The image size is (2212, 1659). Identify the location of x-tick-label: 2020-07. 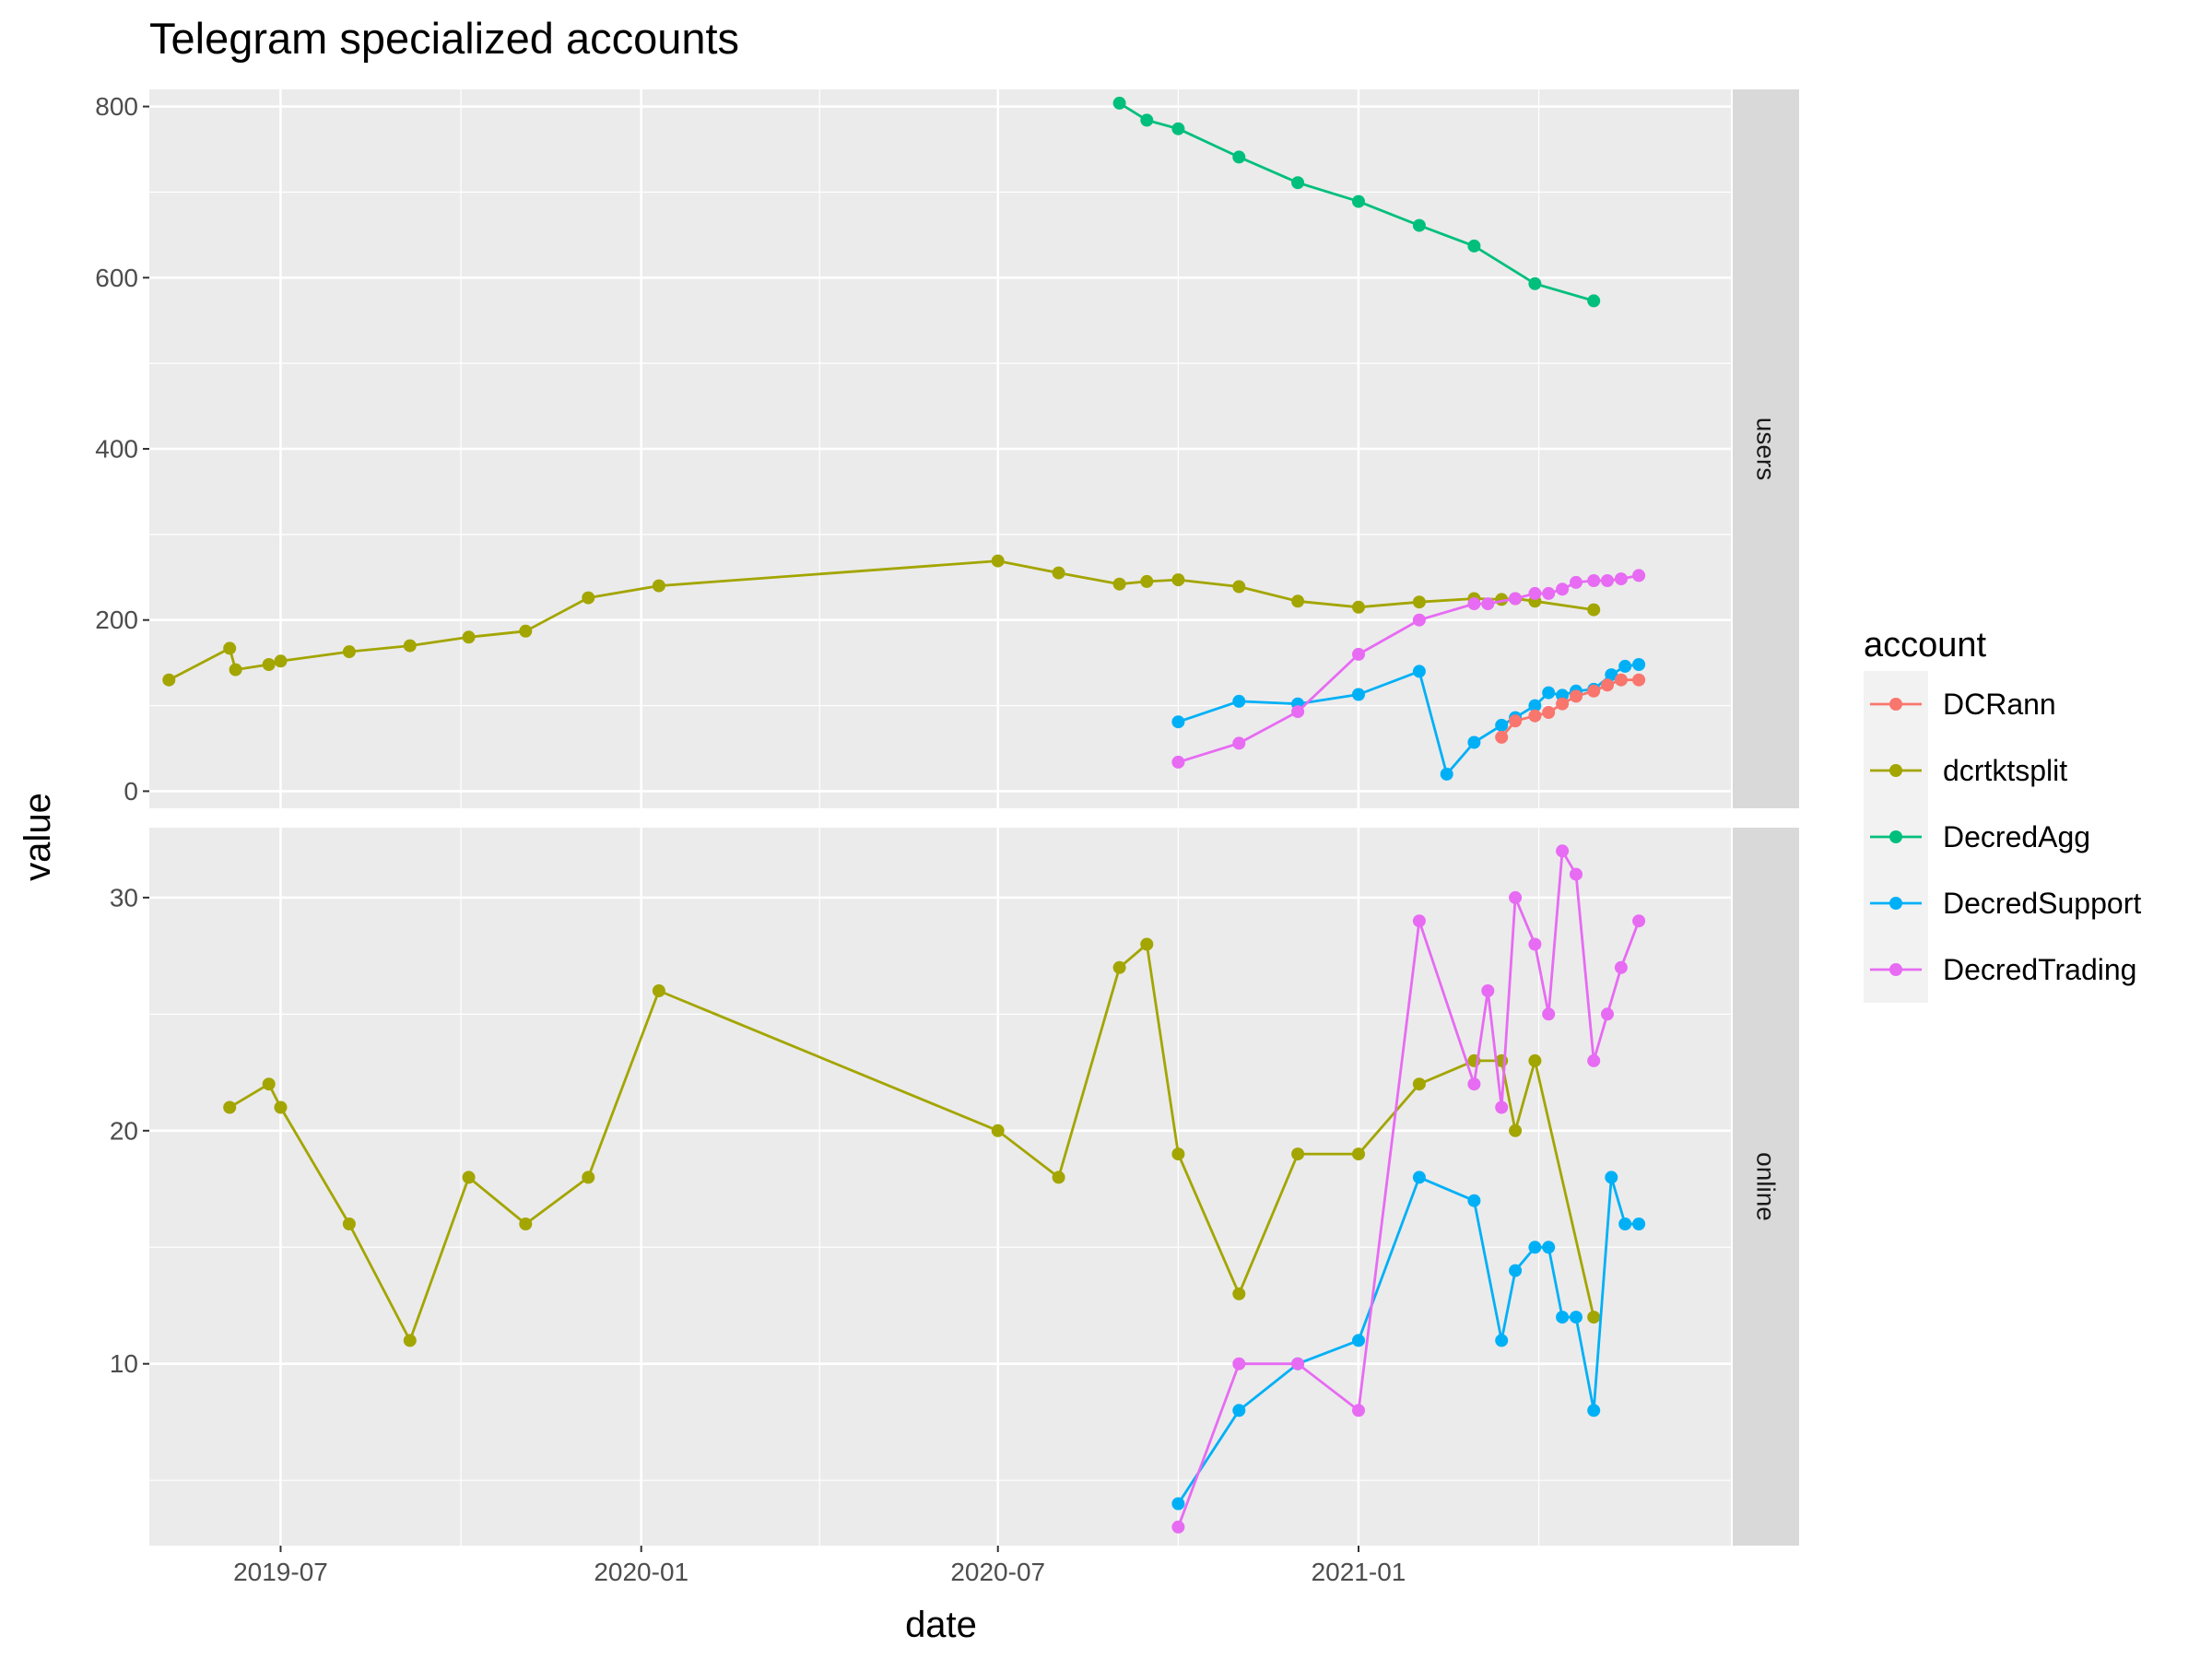
(997, 1572).